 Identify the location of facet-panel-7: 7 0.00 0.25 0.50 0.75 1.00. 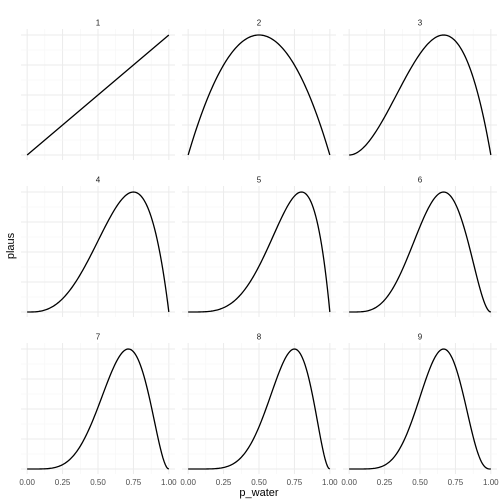
(98, 410).